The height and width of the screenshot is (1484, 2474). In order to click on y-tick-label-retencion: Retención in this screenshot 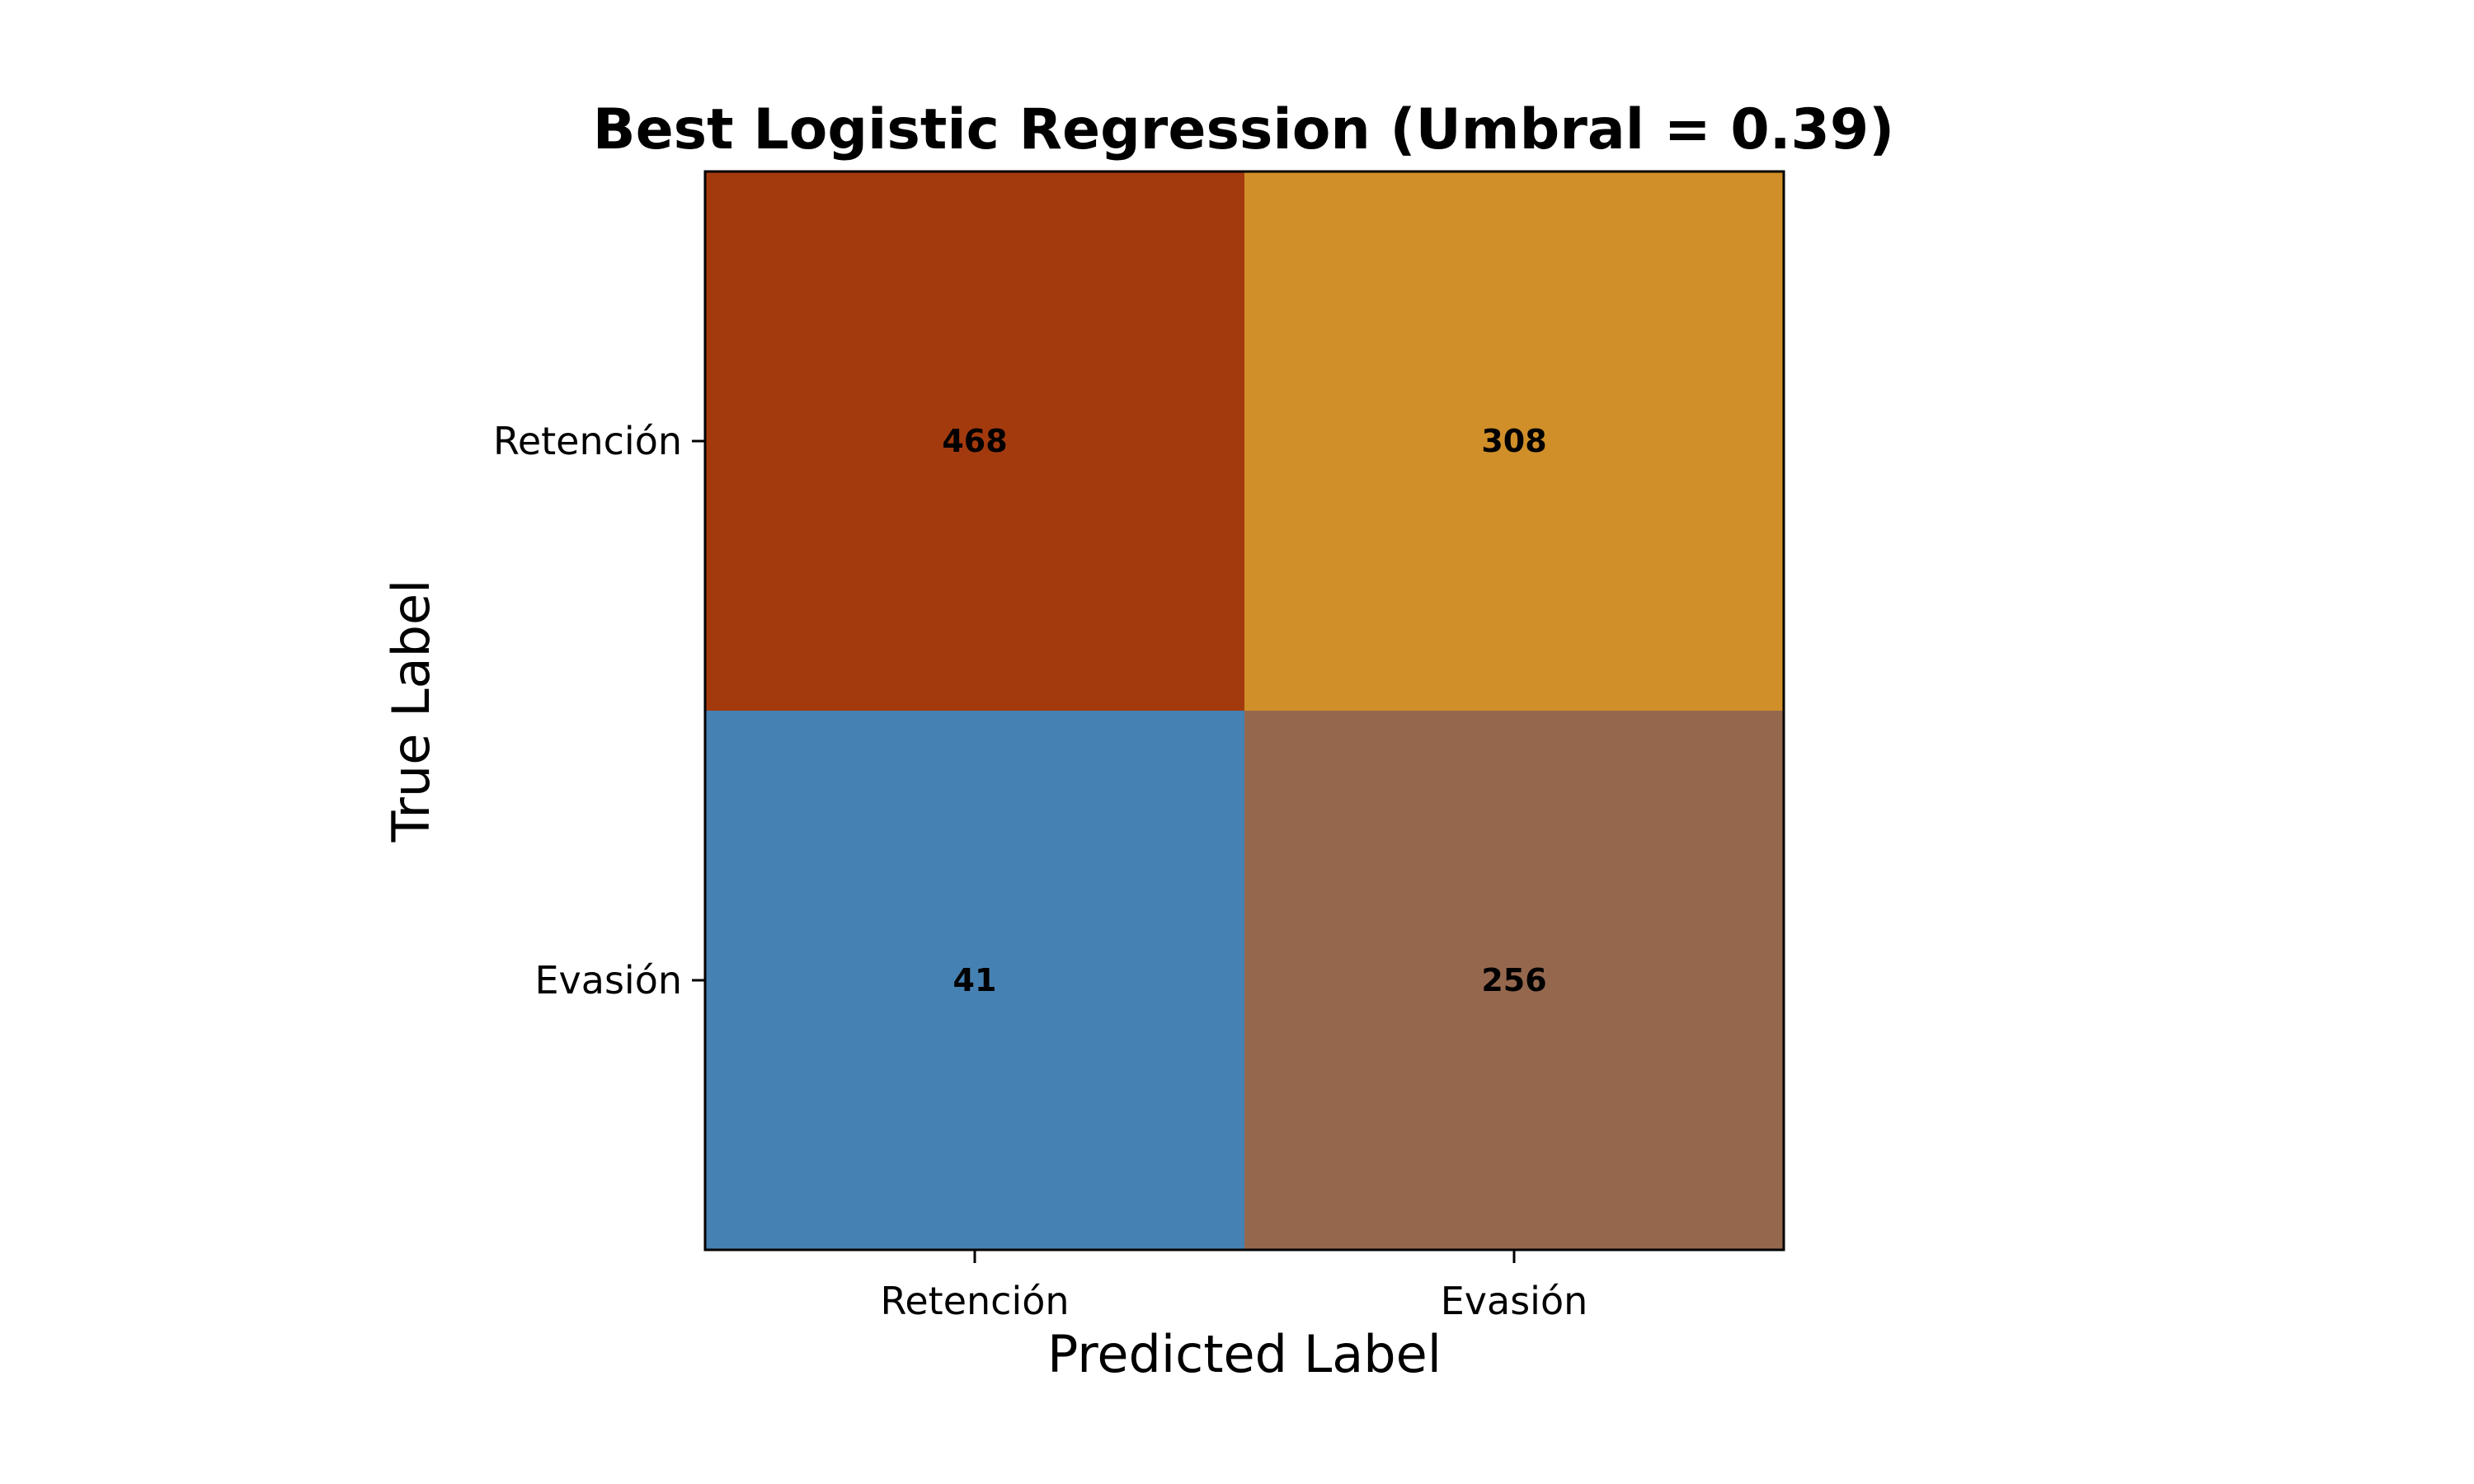, I will do `click(587, 441)`.